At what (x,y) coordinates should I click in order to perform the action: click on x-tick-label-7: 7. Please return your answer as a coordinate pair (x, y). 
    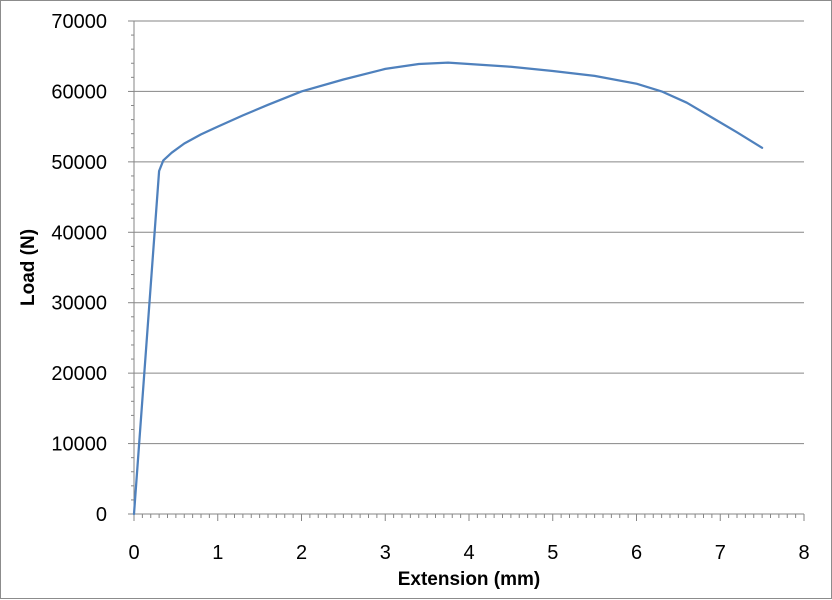
    Looking at the image, I should click on (720, 553).